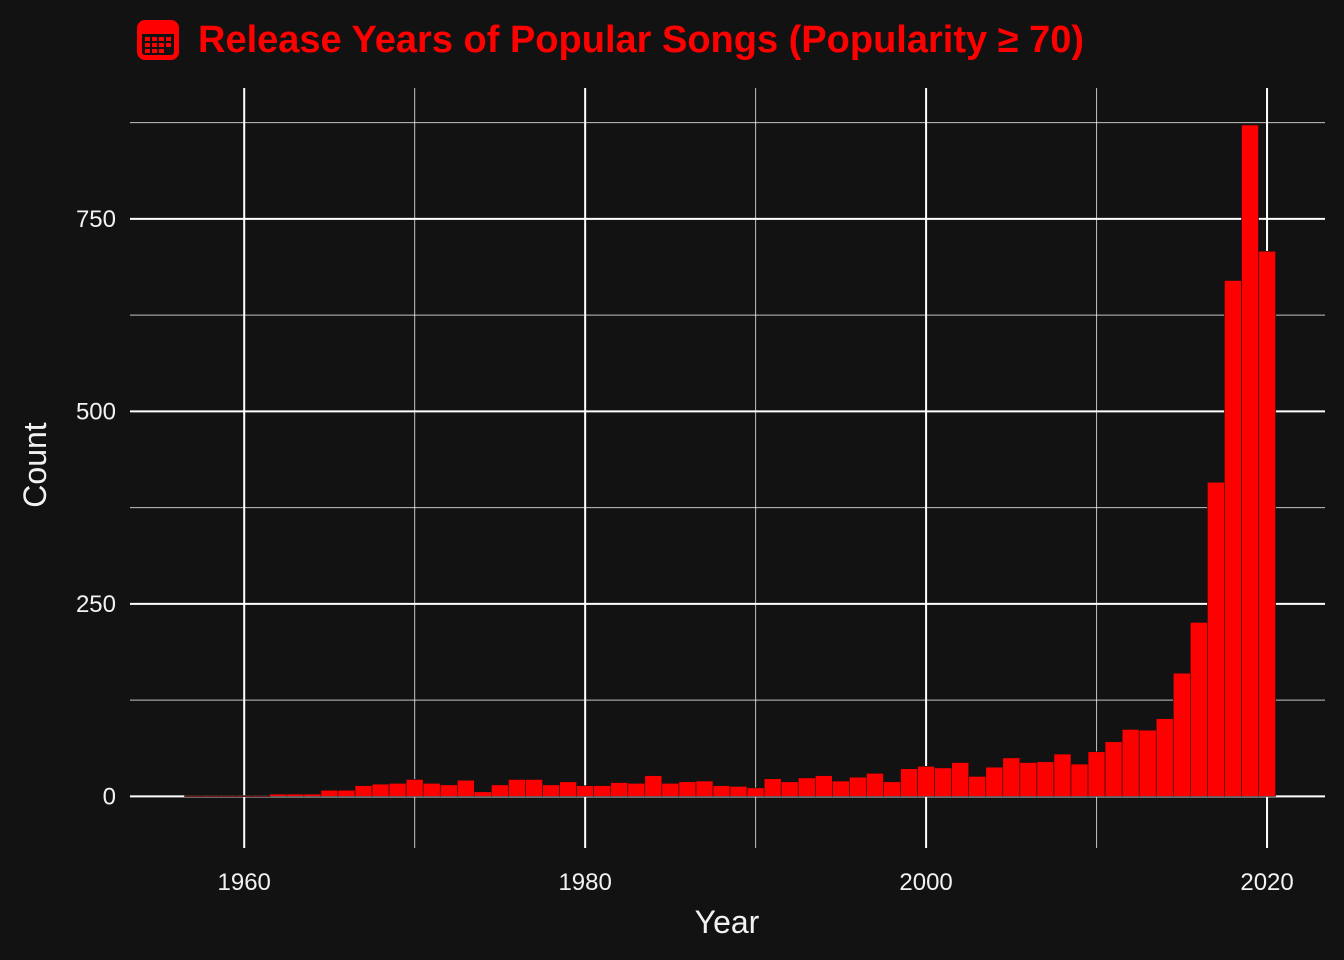 This screenshot has height=960, width=1344. I want to click on calendar-icon, so click(158, 40).